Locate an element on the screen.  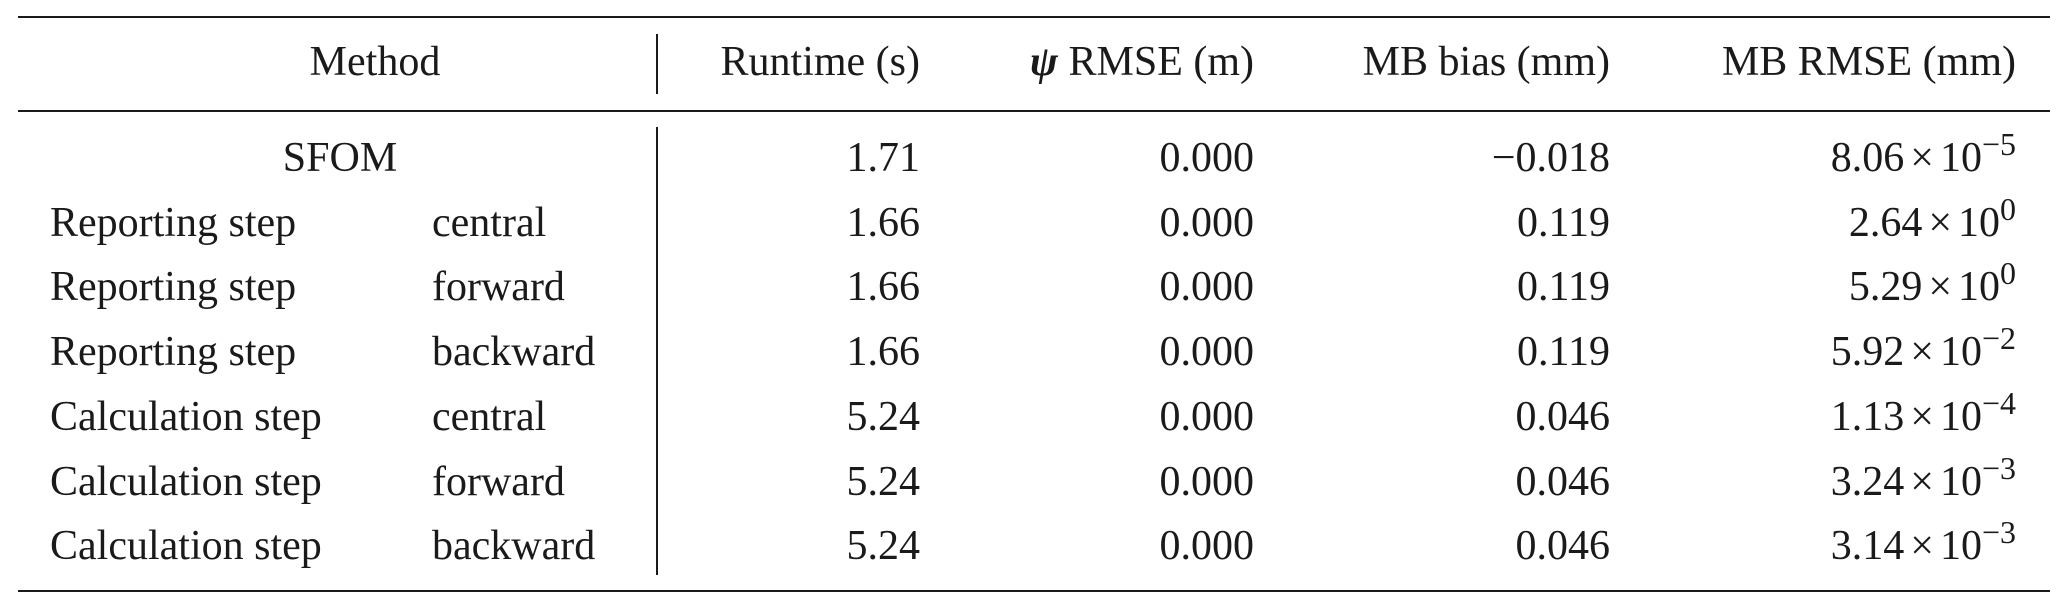
table-bottom-rule is located at coordinates (1034, 591).